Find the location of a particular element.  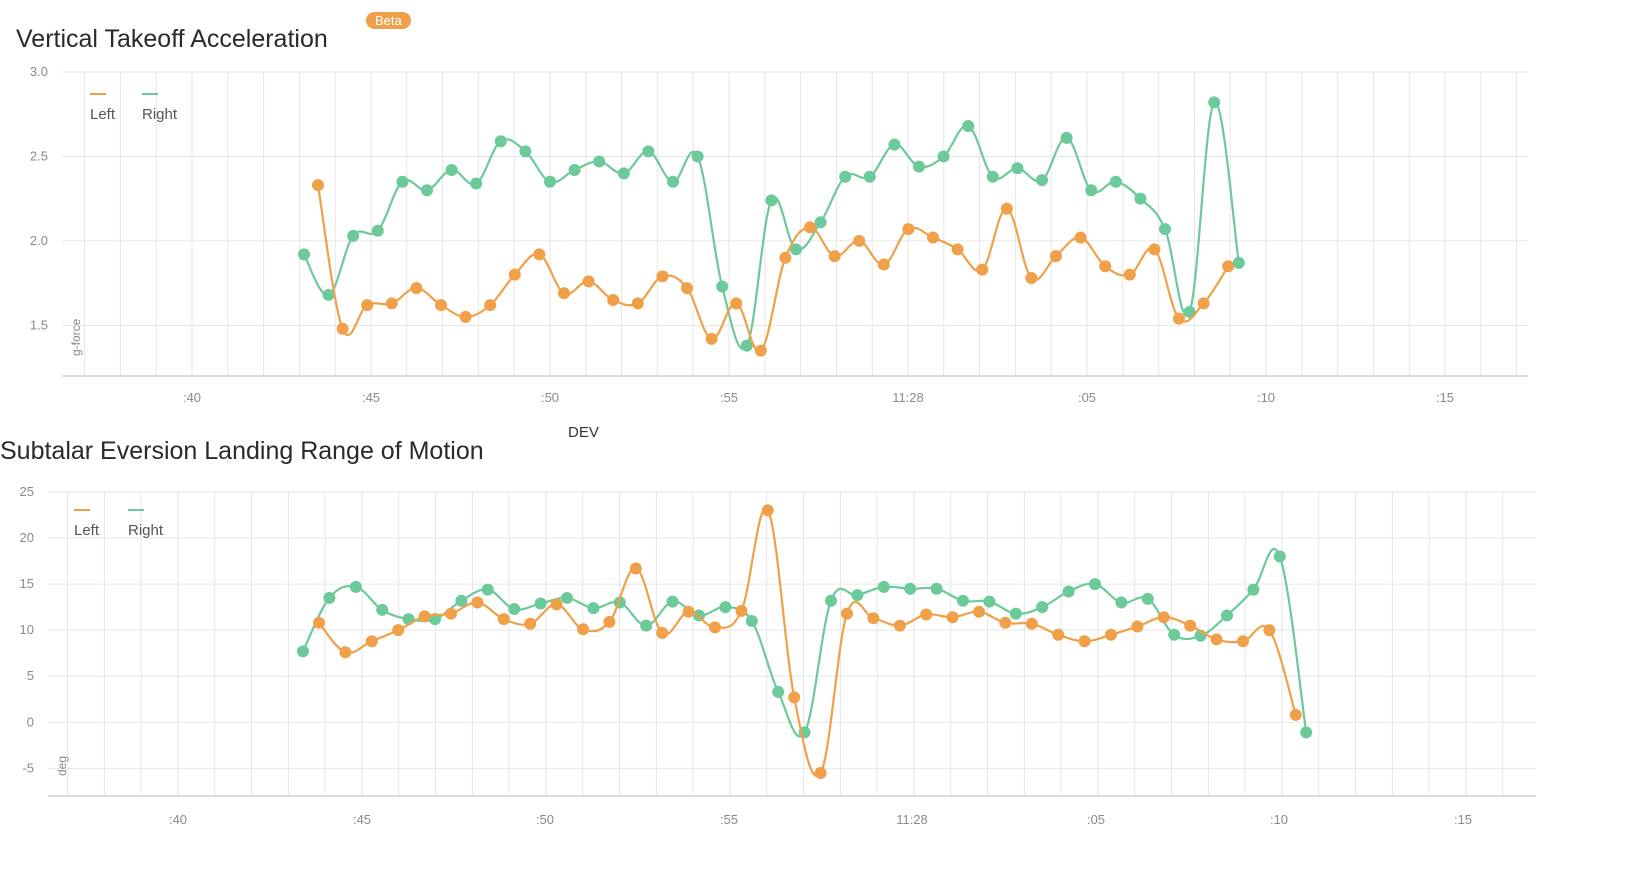

y-tick-label: 5 is located at coordinates (30, 675).